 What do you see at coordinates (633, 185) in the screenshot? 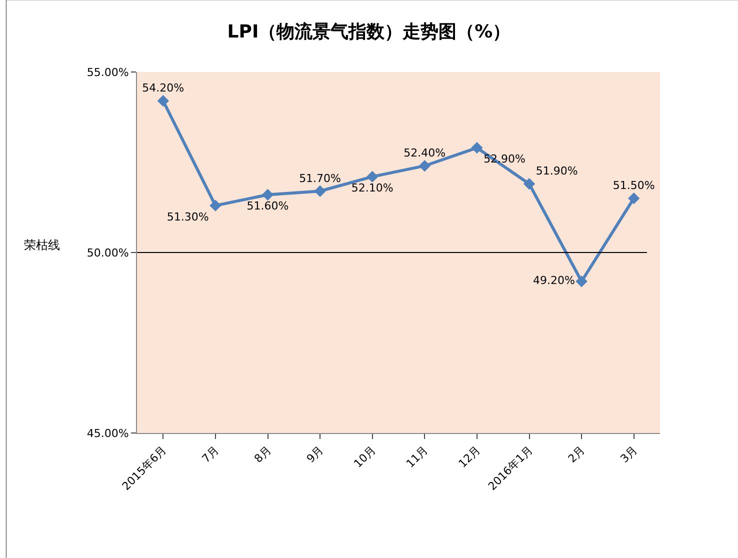
I see `data-label: 51.50%` at bounding box center [633, 185].